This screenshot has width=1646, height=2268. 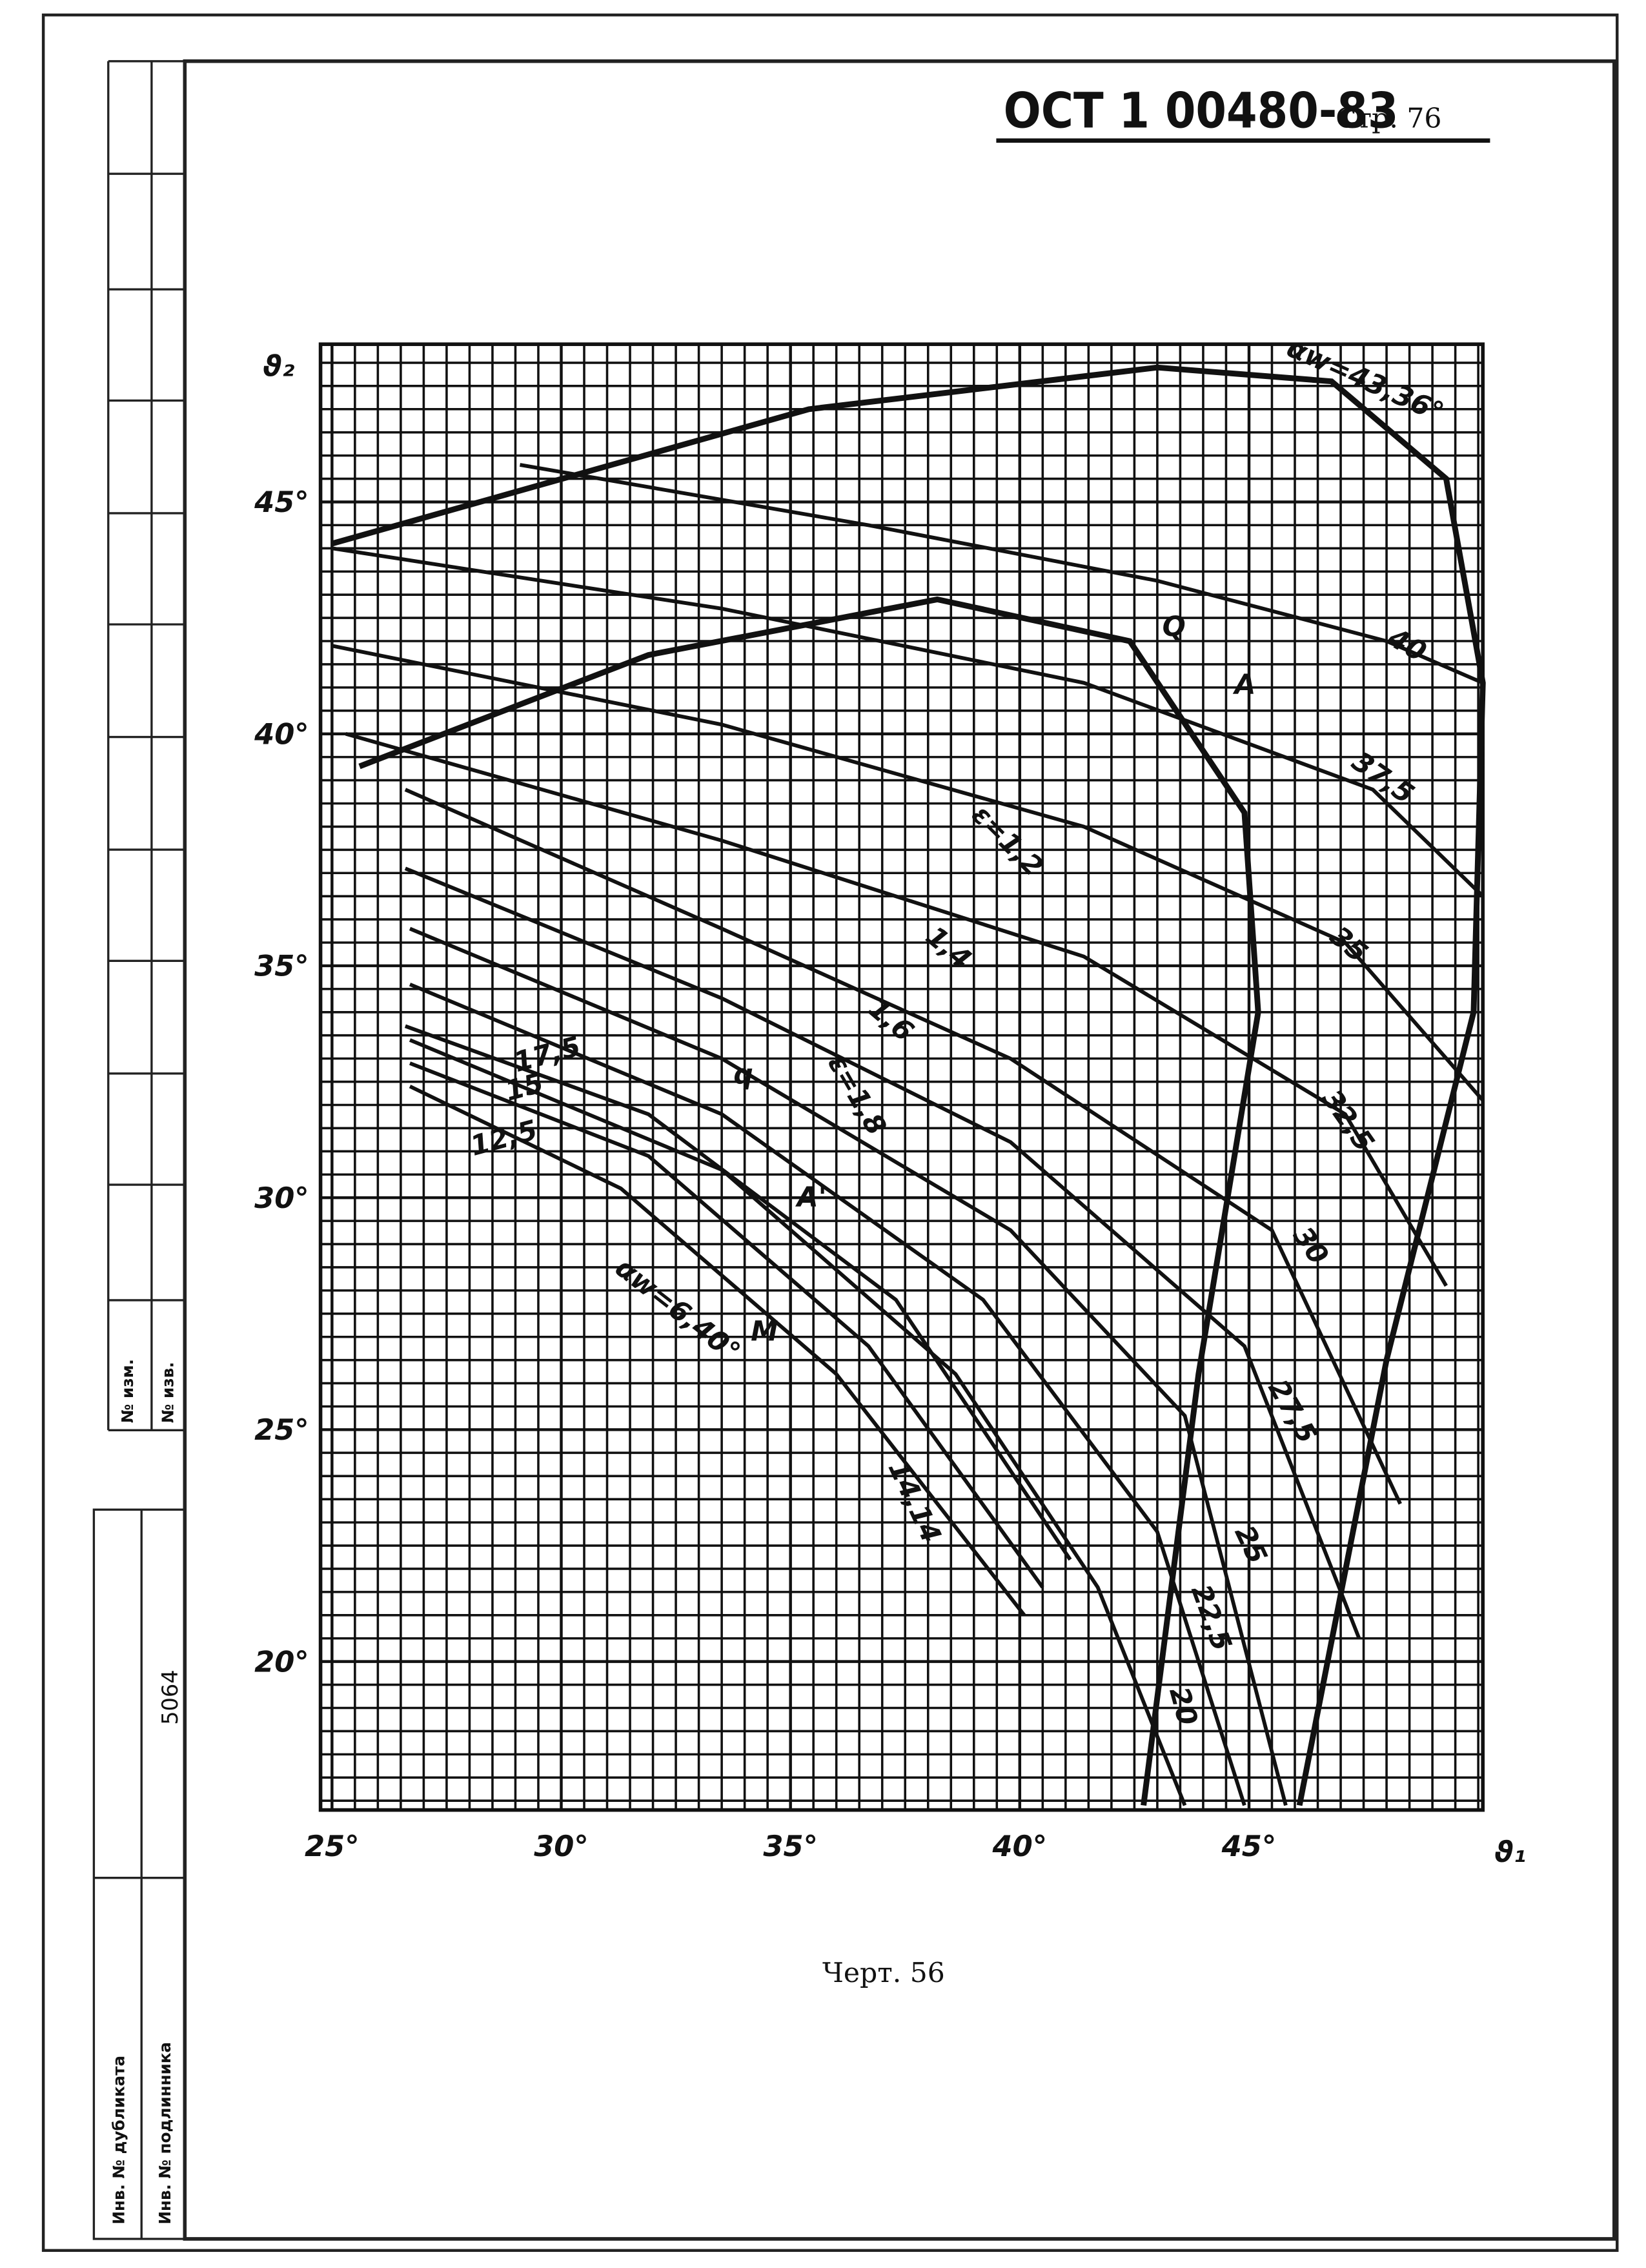 I want to click on change-label: № изм., so click(x=127, y=1391).